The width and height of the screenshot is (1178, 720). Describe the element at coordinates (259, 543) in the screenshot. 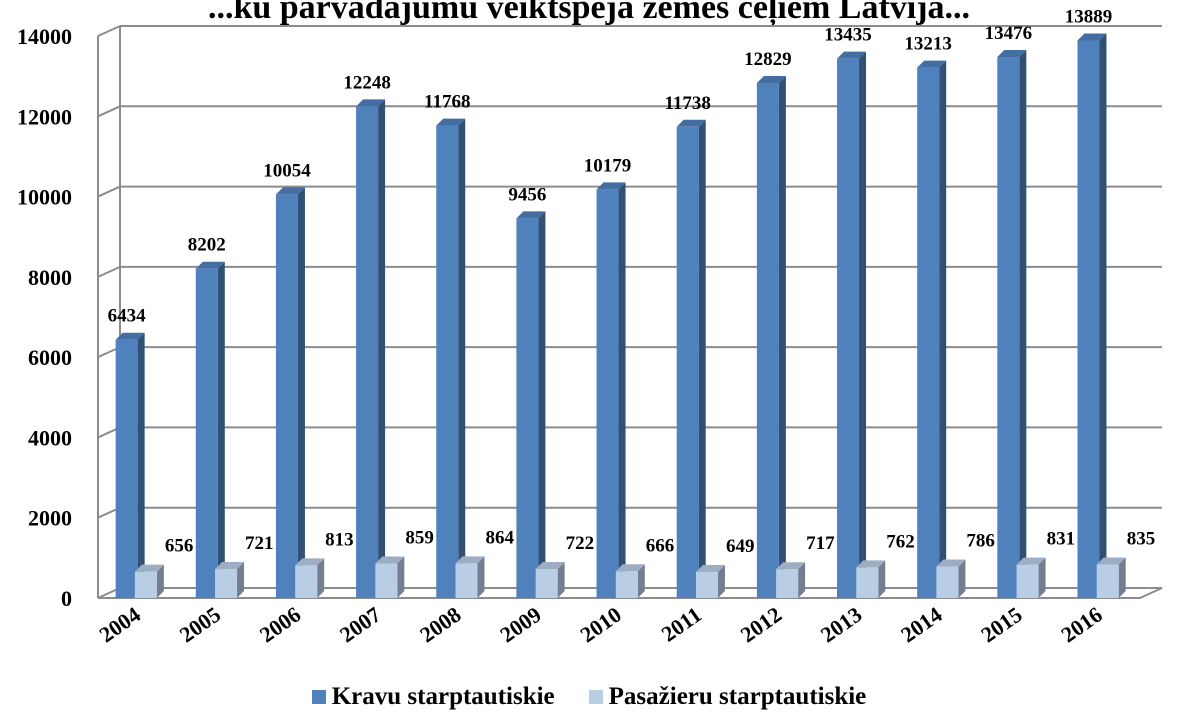

I see `data-label: 721` at that location.